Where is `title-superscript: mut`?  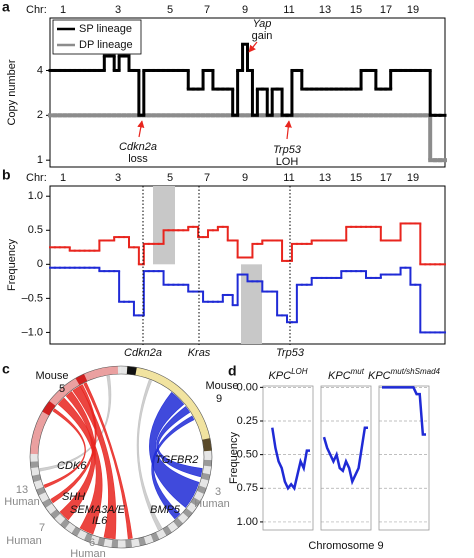 title-superscript: mut is located at coordinates (358, 371).